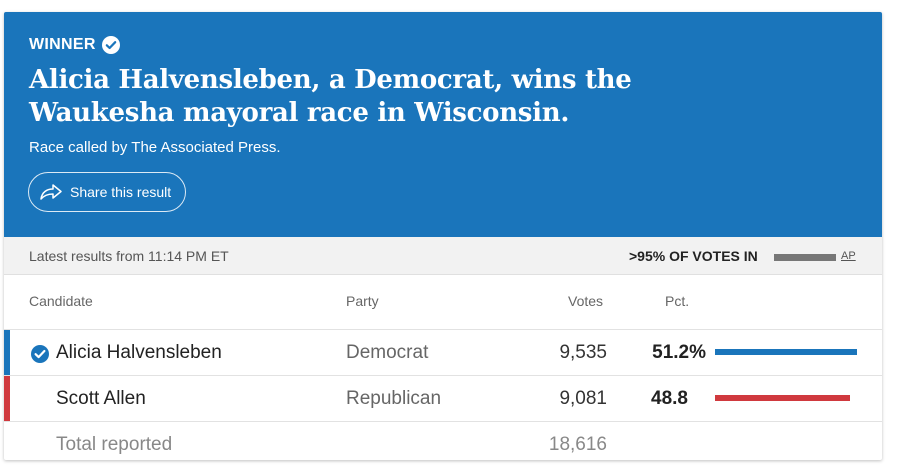 This screenshot has height=476, width=906. I want to click on header-votes: Votes, so click(586, 301).